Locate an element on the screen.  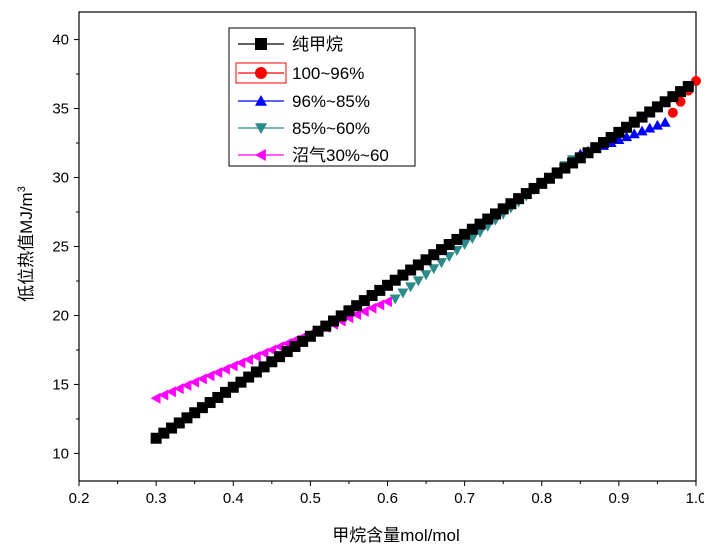
legend-label: 纯甲烷 is located at coordinates (317, 44).